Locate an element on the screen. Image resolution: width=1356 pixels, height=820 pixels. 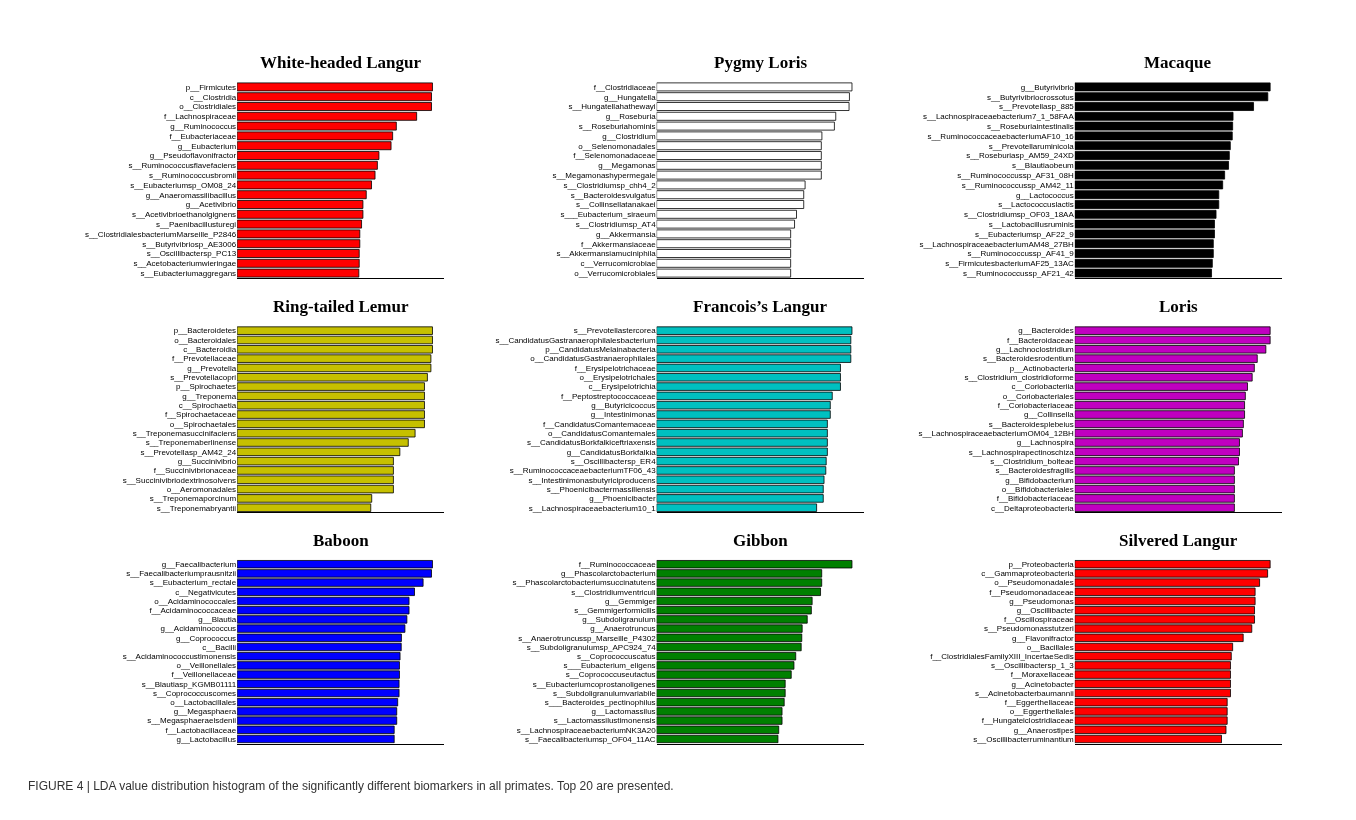
y-tick-label: c__Bacteroidia is located at coordinates (210, 350).